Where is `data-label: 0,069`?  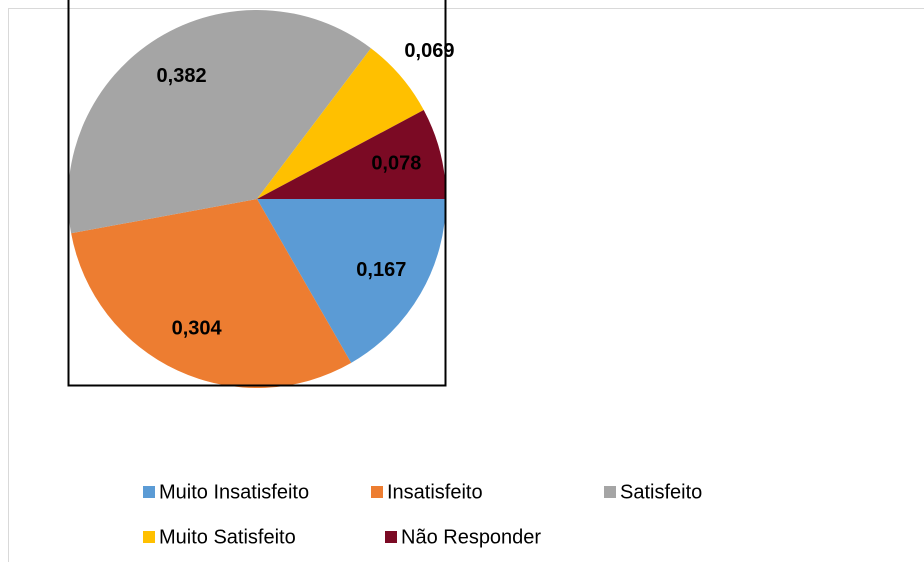 data-label: 0,069 is located at coordinates (429, 51).